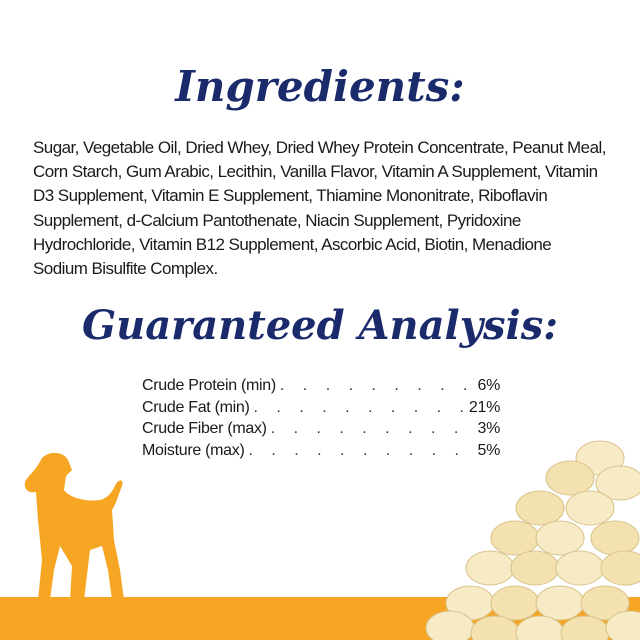 This screenshot has height=640, width=640. What do you see at coordinates (209, 385) in the screenshot?
I see `analysis-label: Crude Protein (min)` at bounding box center [209, 385].